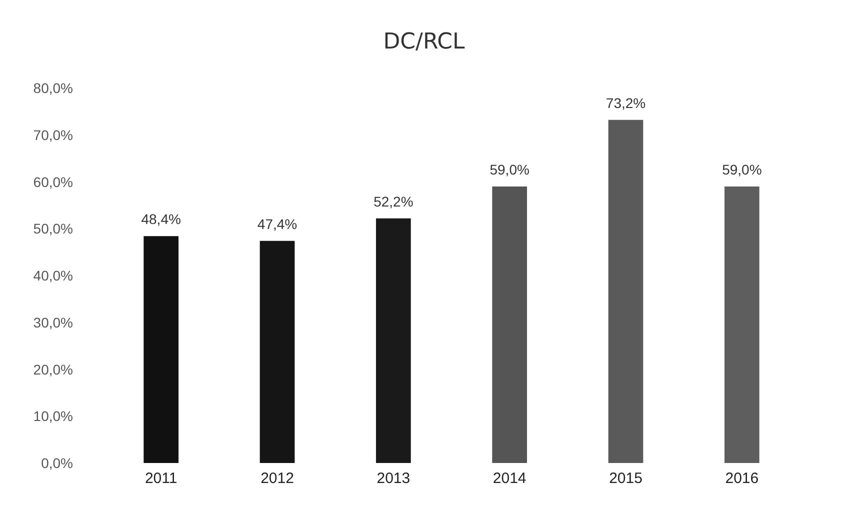  I want to click on x-tick-label: 2013, so click(393, 478).